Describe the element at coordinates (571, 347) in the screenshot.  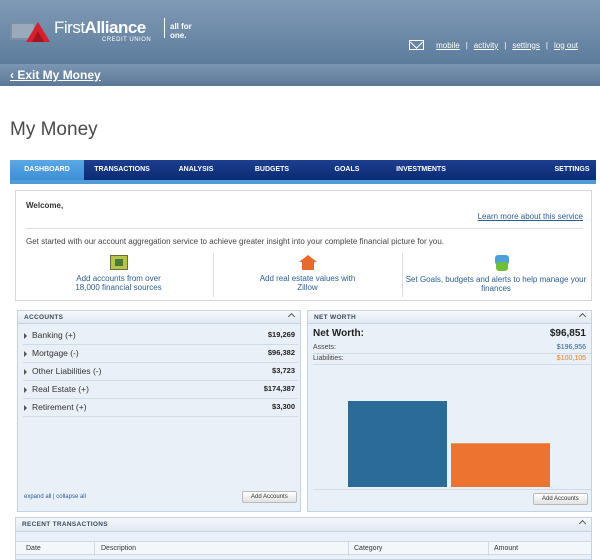
I see `assets-value: $196,956` at that location.